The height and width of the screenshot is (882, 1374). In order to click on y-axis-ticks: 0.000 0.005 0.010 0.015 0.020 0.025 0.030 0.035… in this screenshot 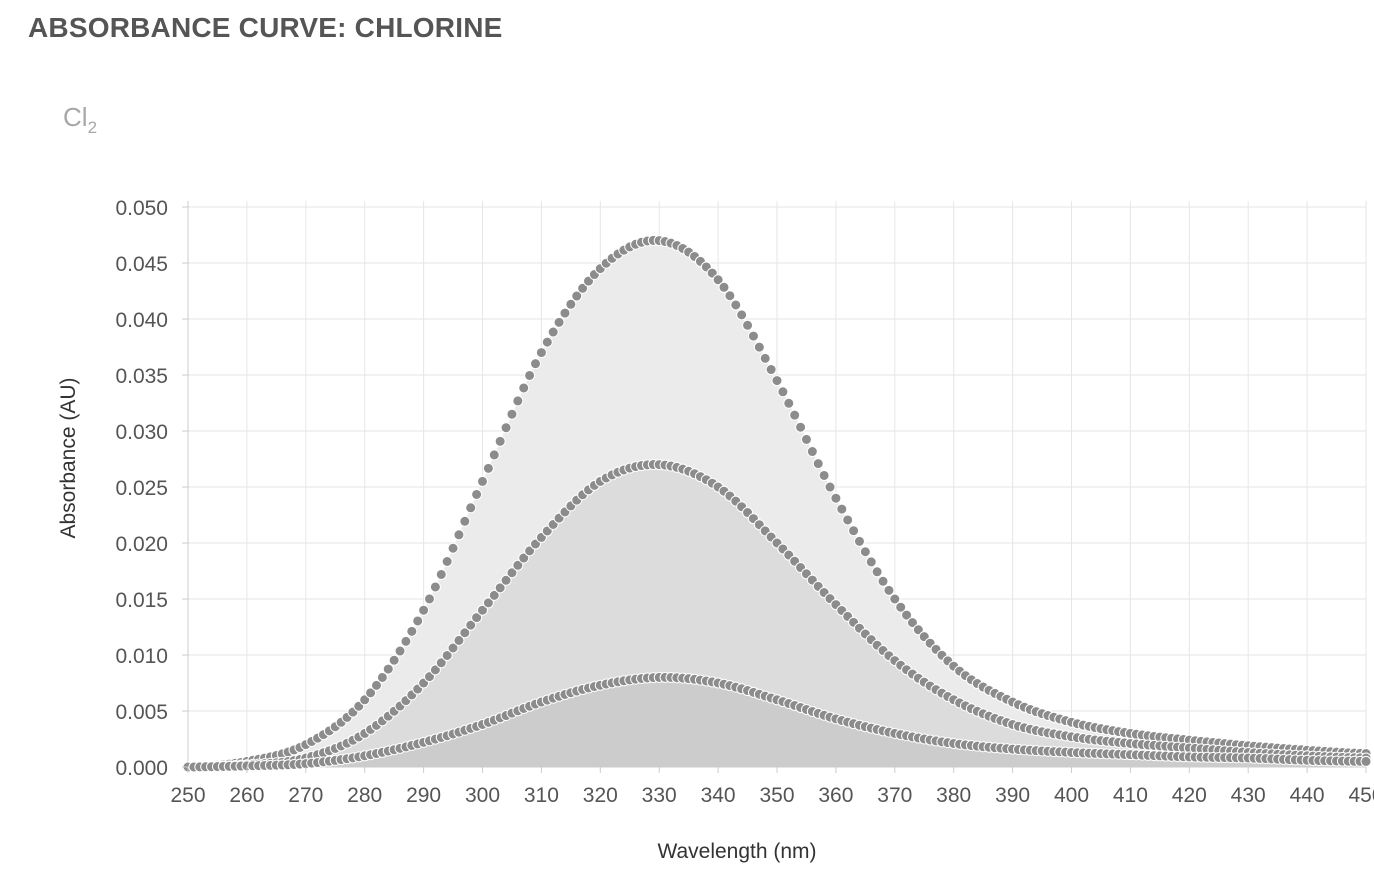, I will do `click(151, 488)`.